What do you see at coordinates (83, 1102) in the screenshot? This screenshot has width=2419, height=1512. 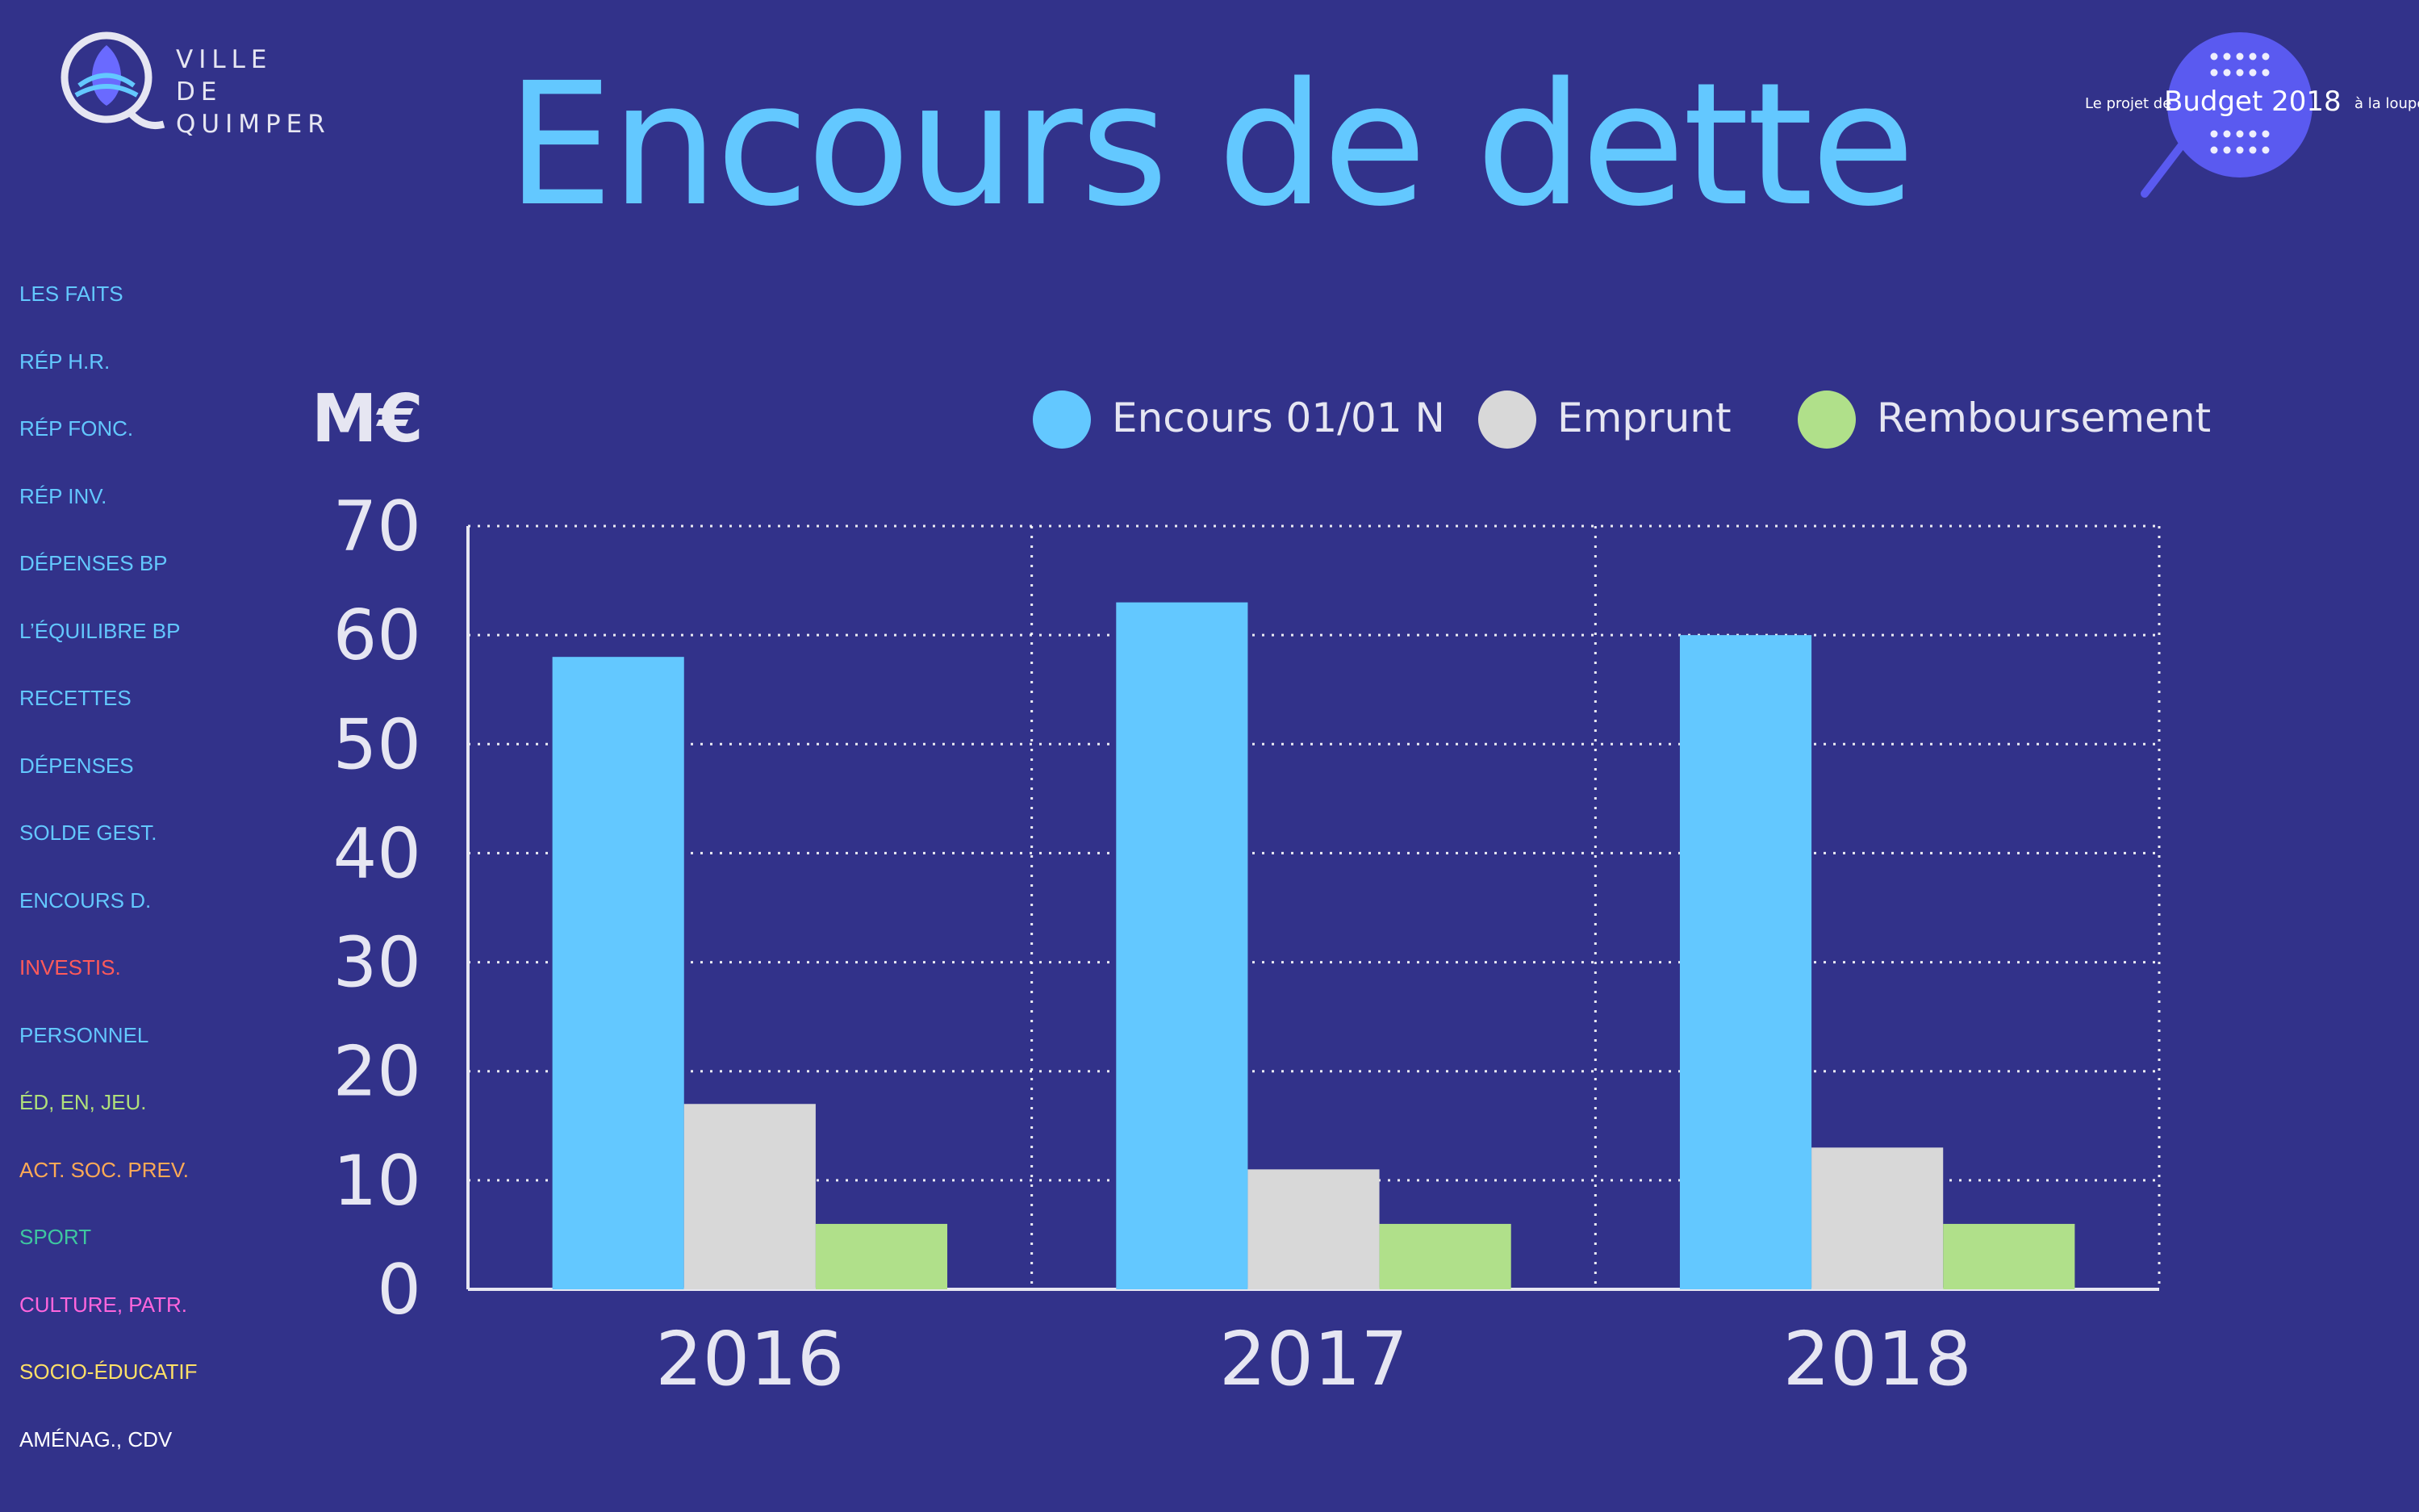 I see `nav-item: ÉD, EN, JEU.` at bounding box center [83, 1102].